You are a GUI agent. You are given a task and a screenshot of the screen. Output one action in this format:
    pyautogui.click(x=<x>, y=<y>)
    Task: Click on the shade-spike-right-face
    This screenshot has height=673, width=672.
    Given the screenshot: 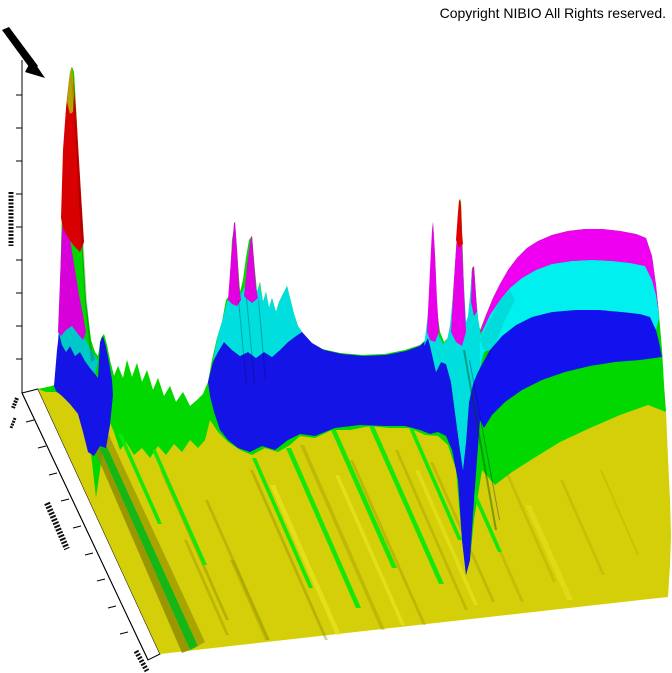 What is the action you would take?
    pyautogui.click(x=83, y=217)
    